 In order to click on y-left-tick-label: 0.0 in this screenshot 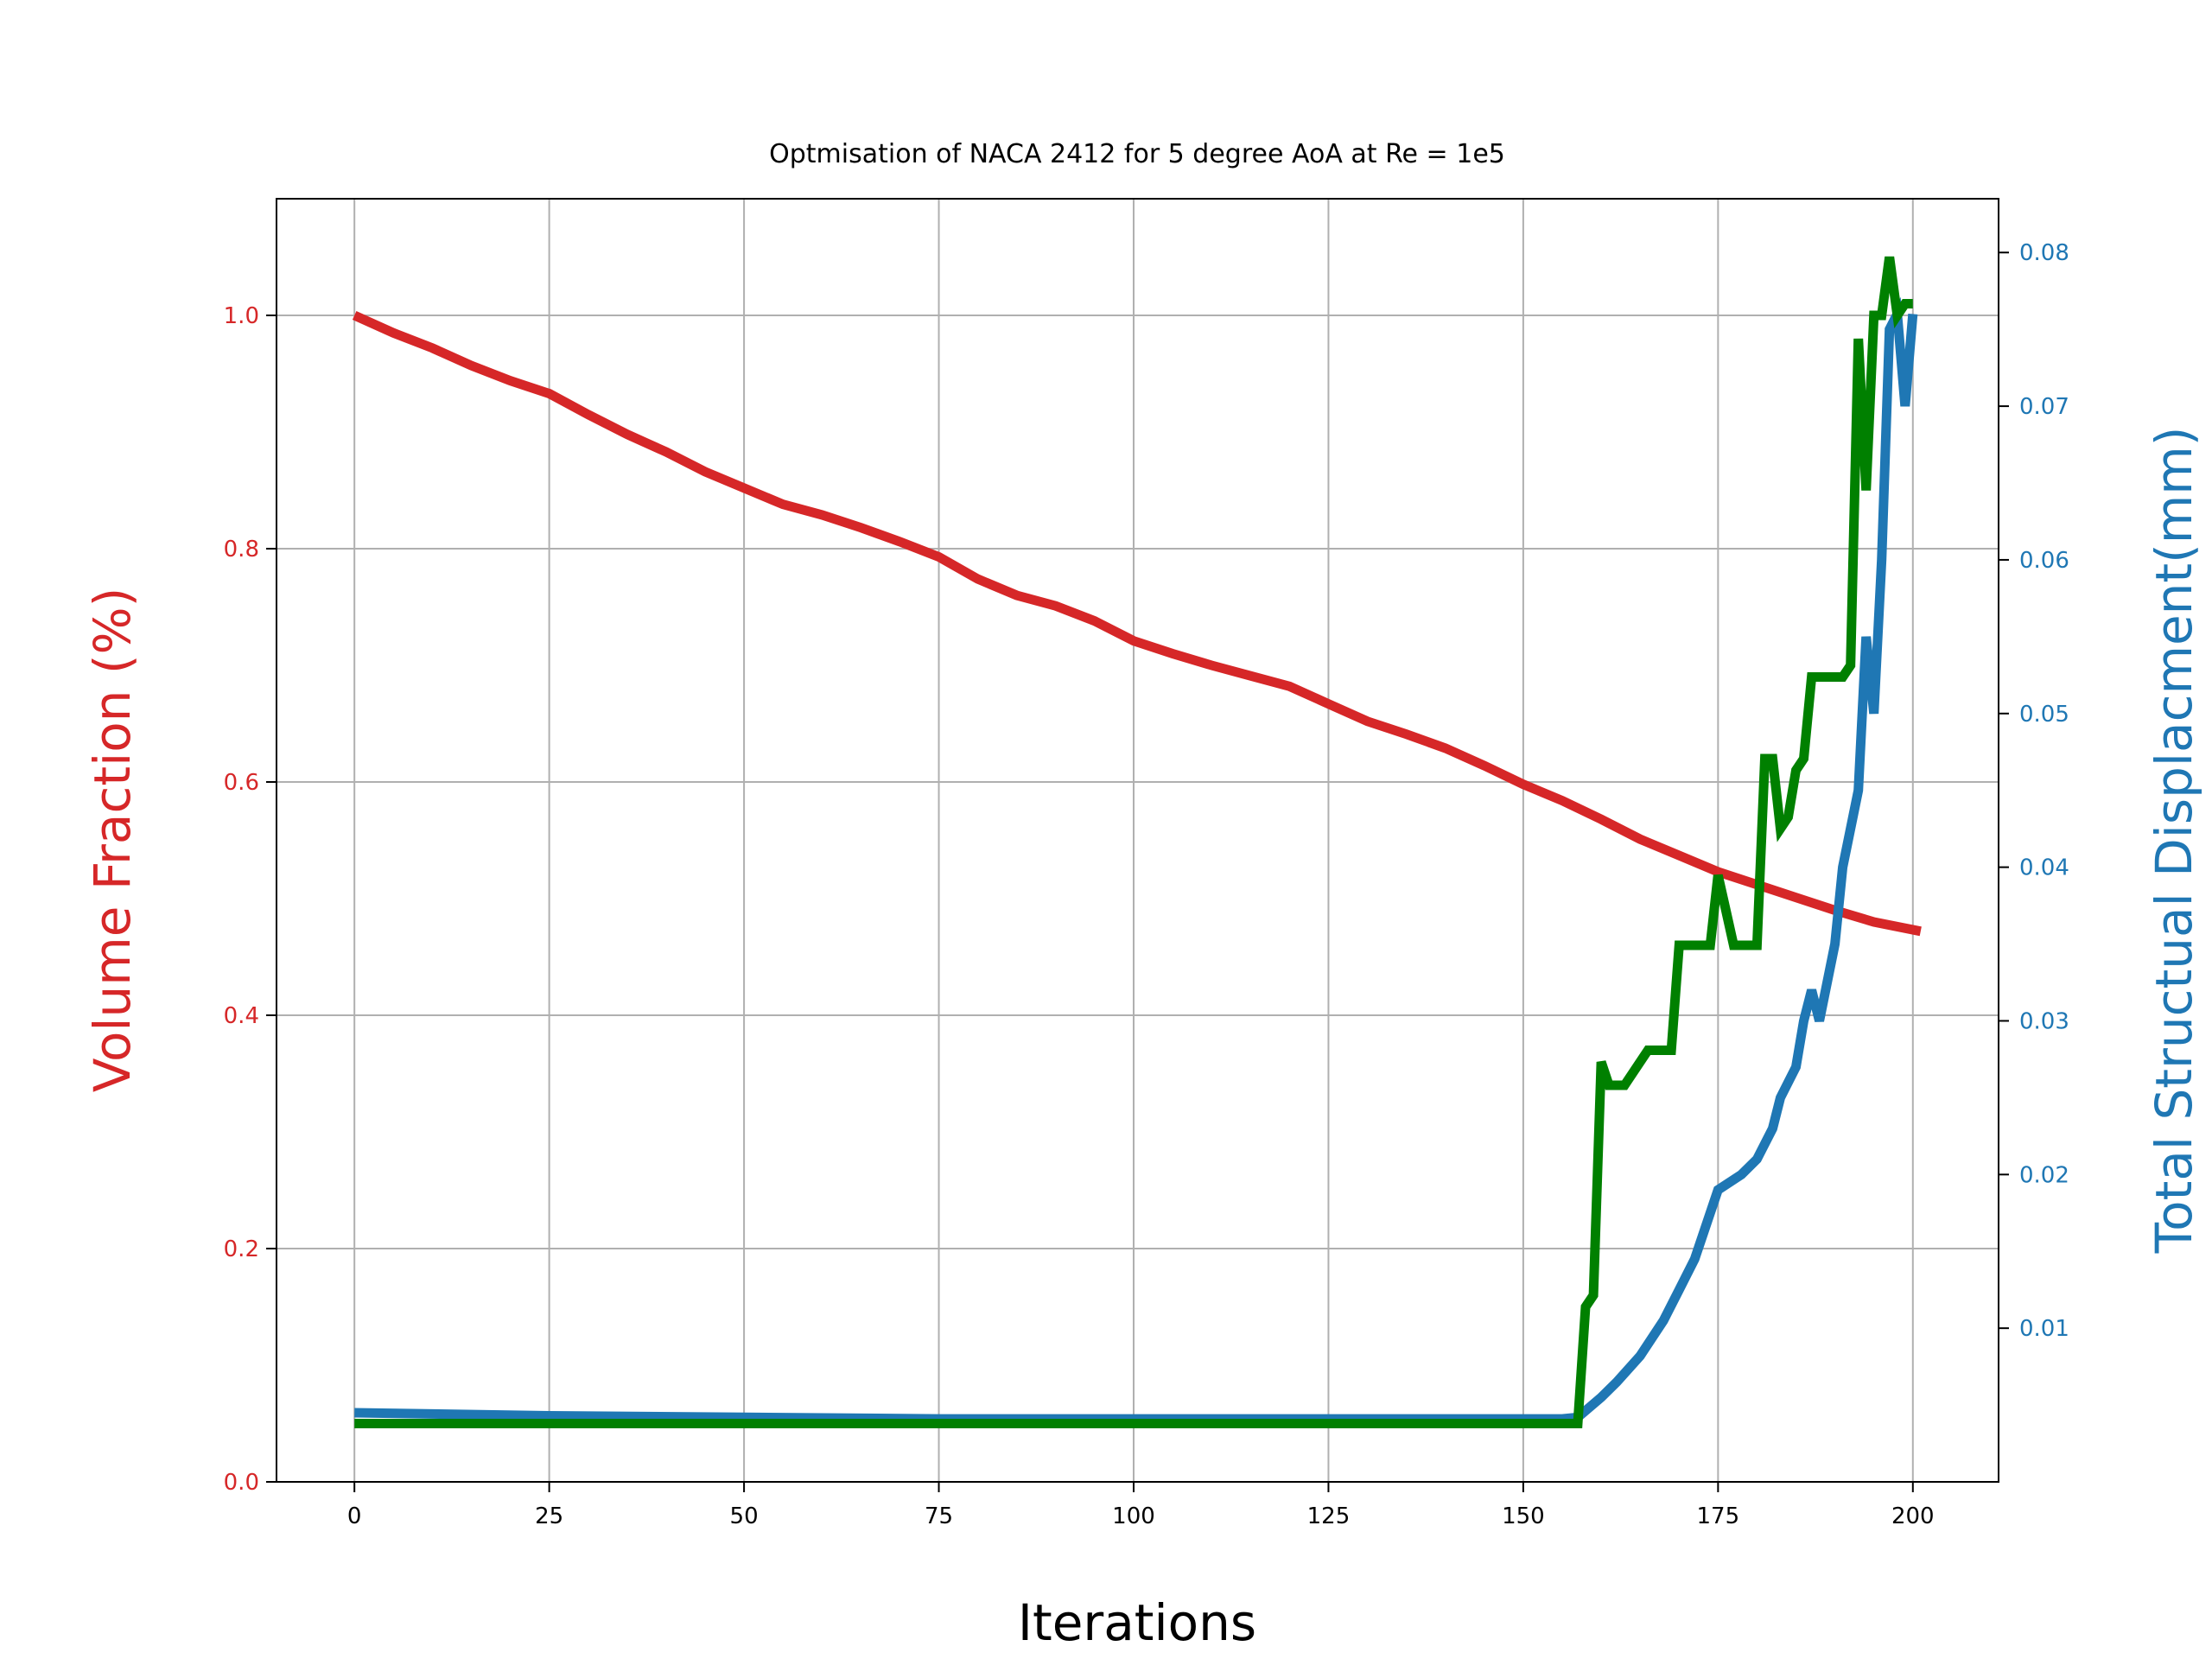, I will do `click(241, 1483)`.